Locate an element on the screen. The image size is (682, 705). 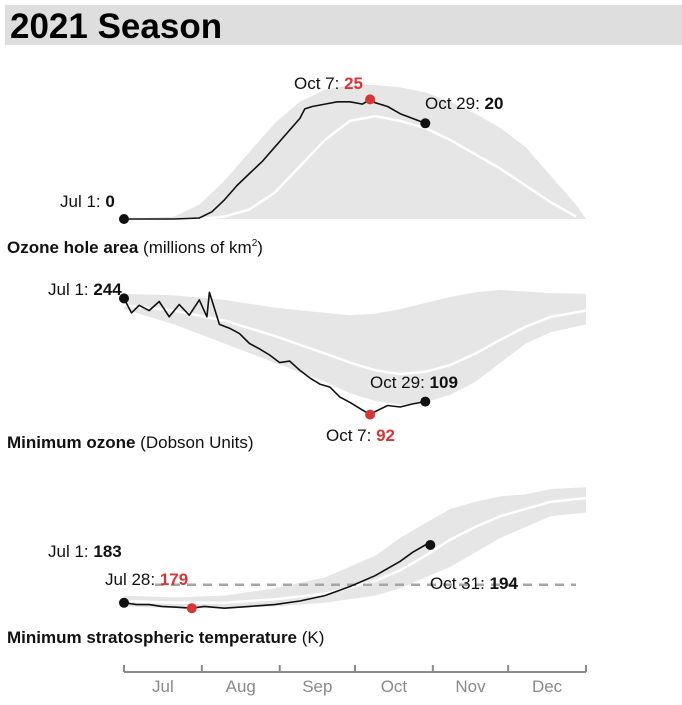
x-tick-label-nov: Nov is located at coordinates (470, 686).